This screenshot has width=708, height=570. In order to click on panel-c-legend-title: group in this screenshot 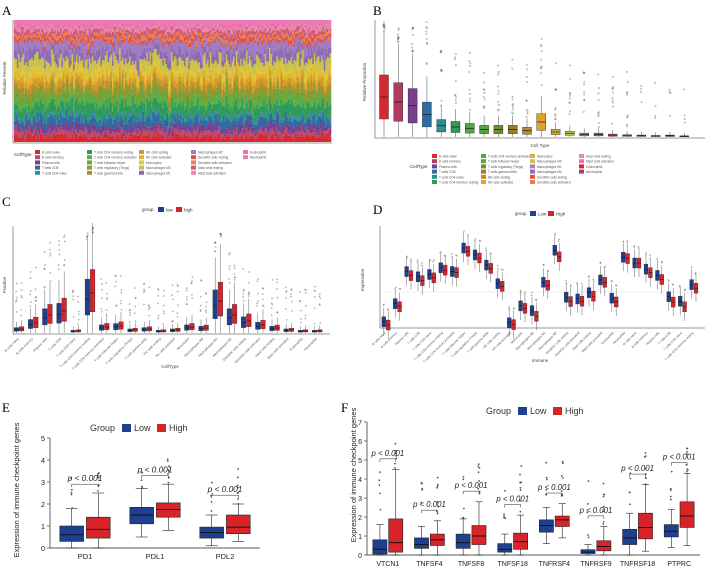, I will do `click(148, 209)`.